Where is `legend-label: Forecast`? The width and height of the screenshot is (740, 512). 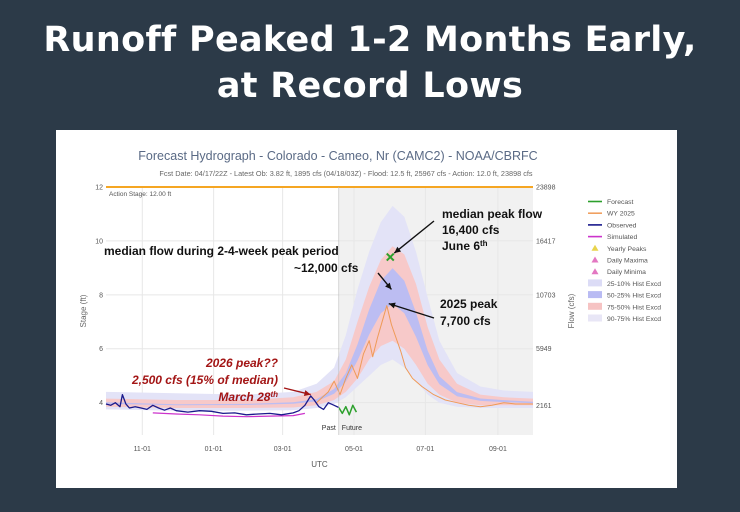
legend-label: Forecast is located at coordinates (620, 202).